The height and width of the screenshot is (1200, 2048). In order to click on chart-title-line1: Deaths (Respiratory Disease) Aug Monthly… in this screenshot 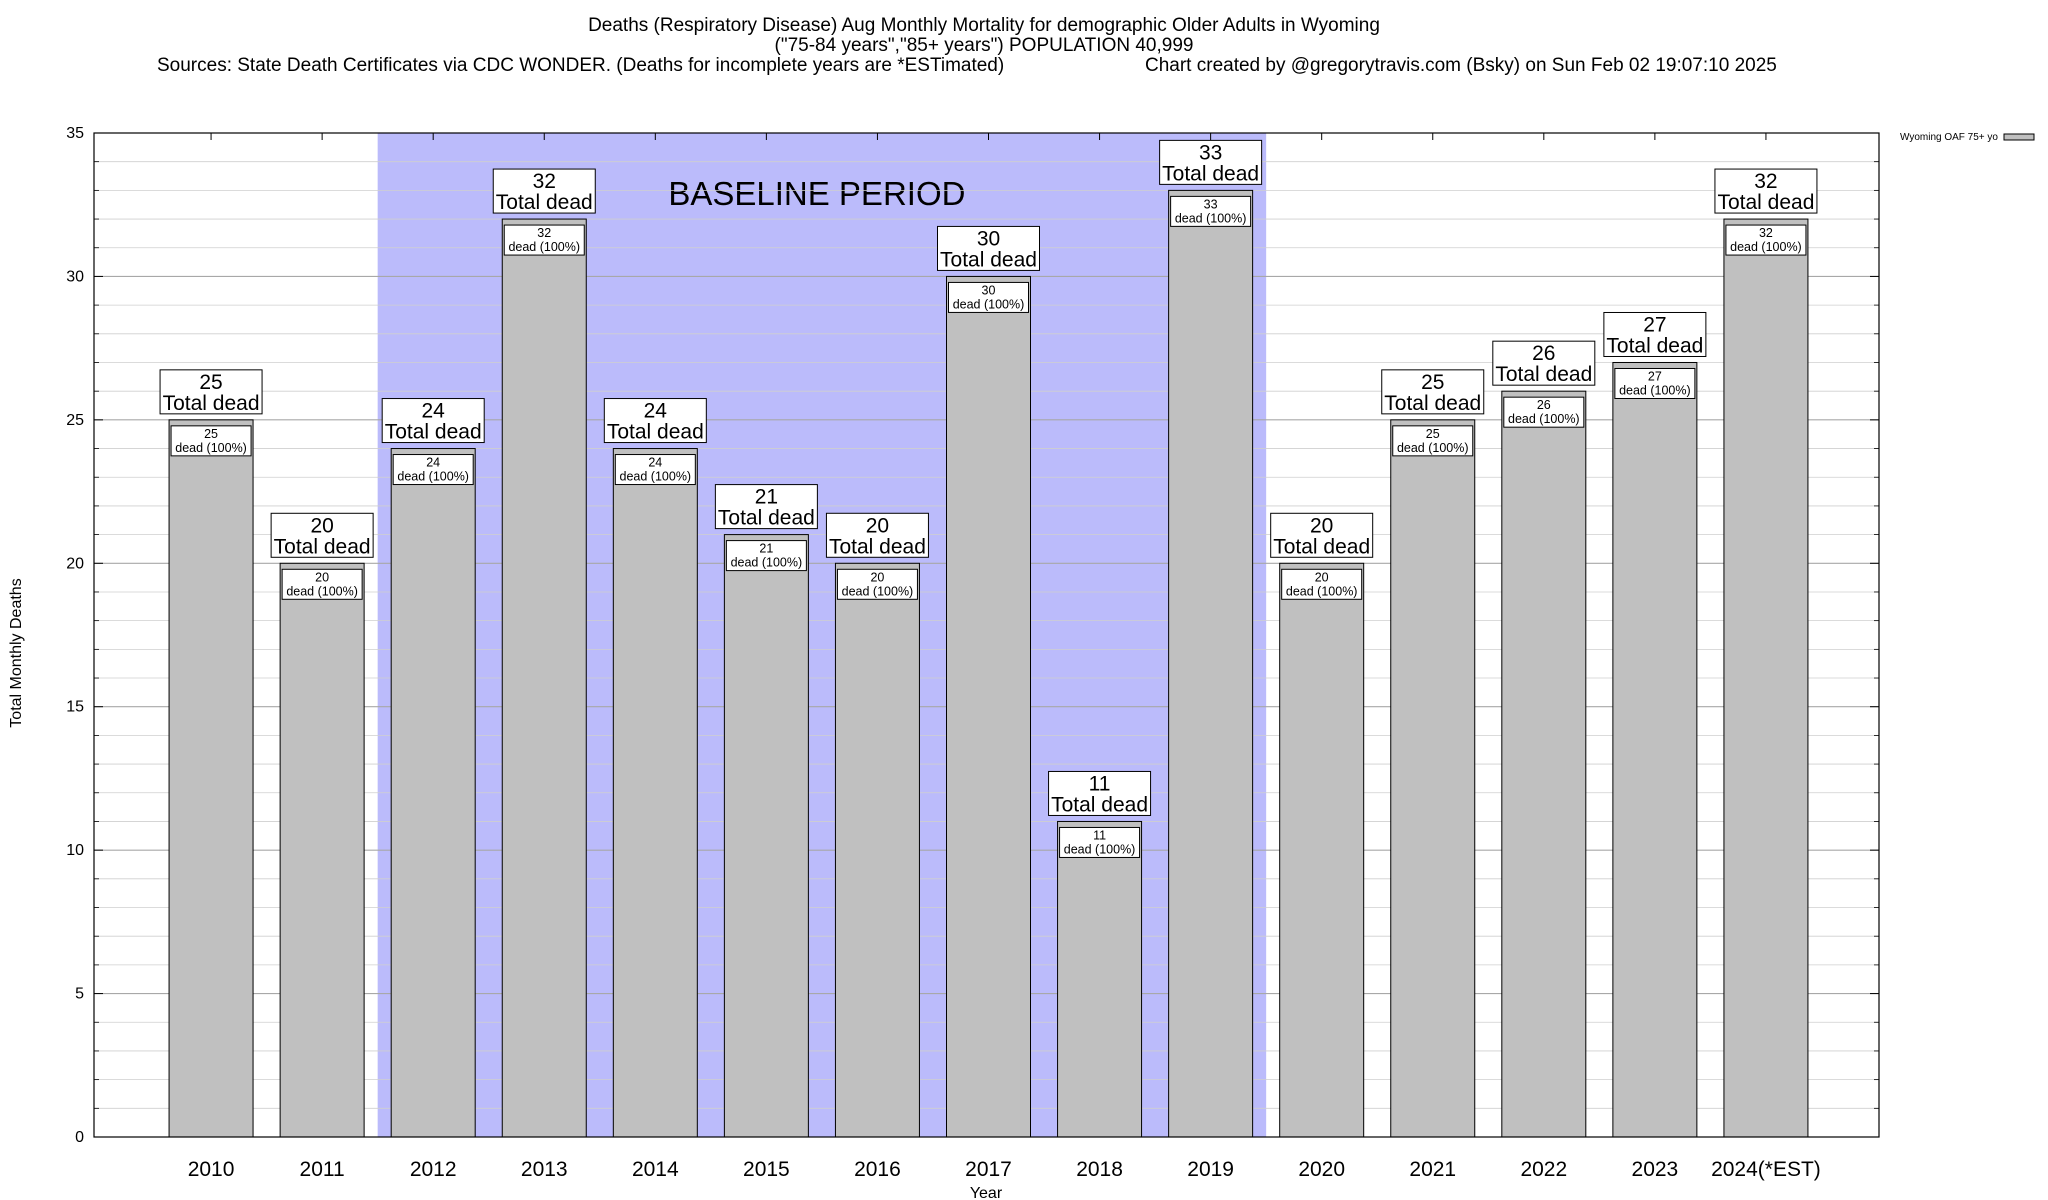, I will do `click(984, 25)`.